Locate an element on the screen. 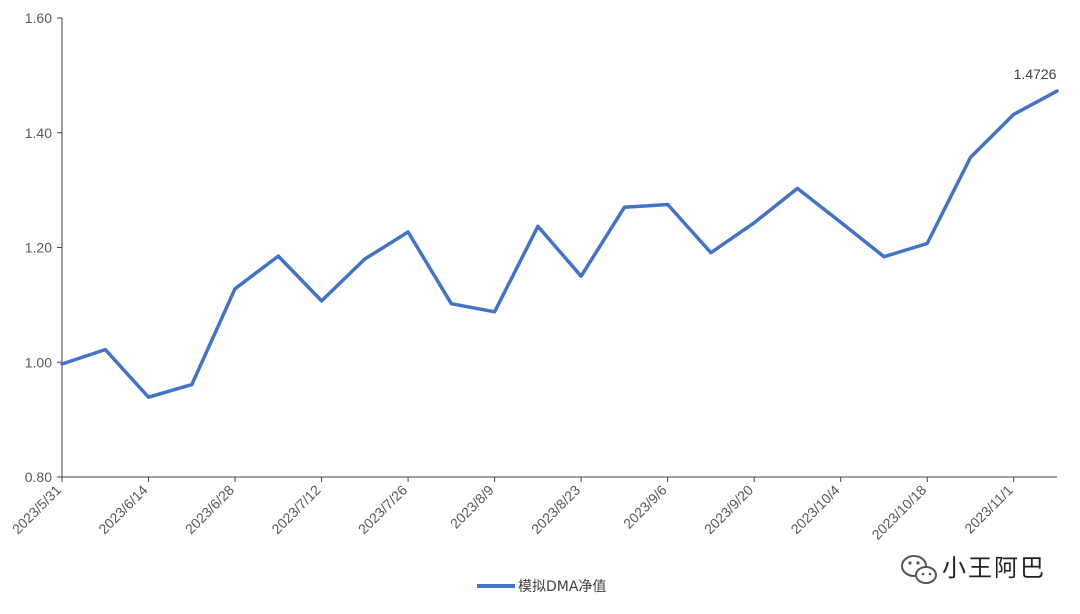  x-tick-label: 2023/9/20 is located at coordinates (729, 510).